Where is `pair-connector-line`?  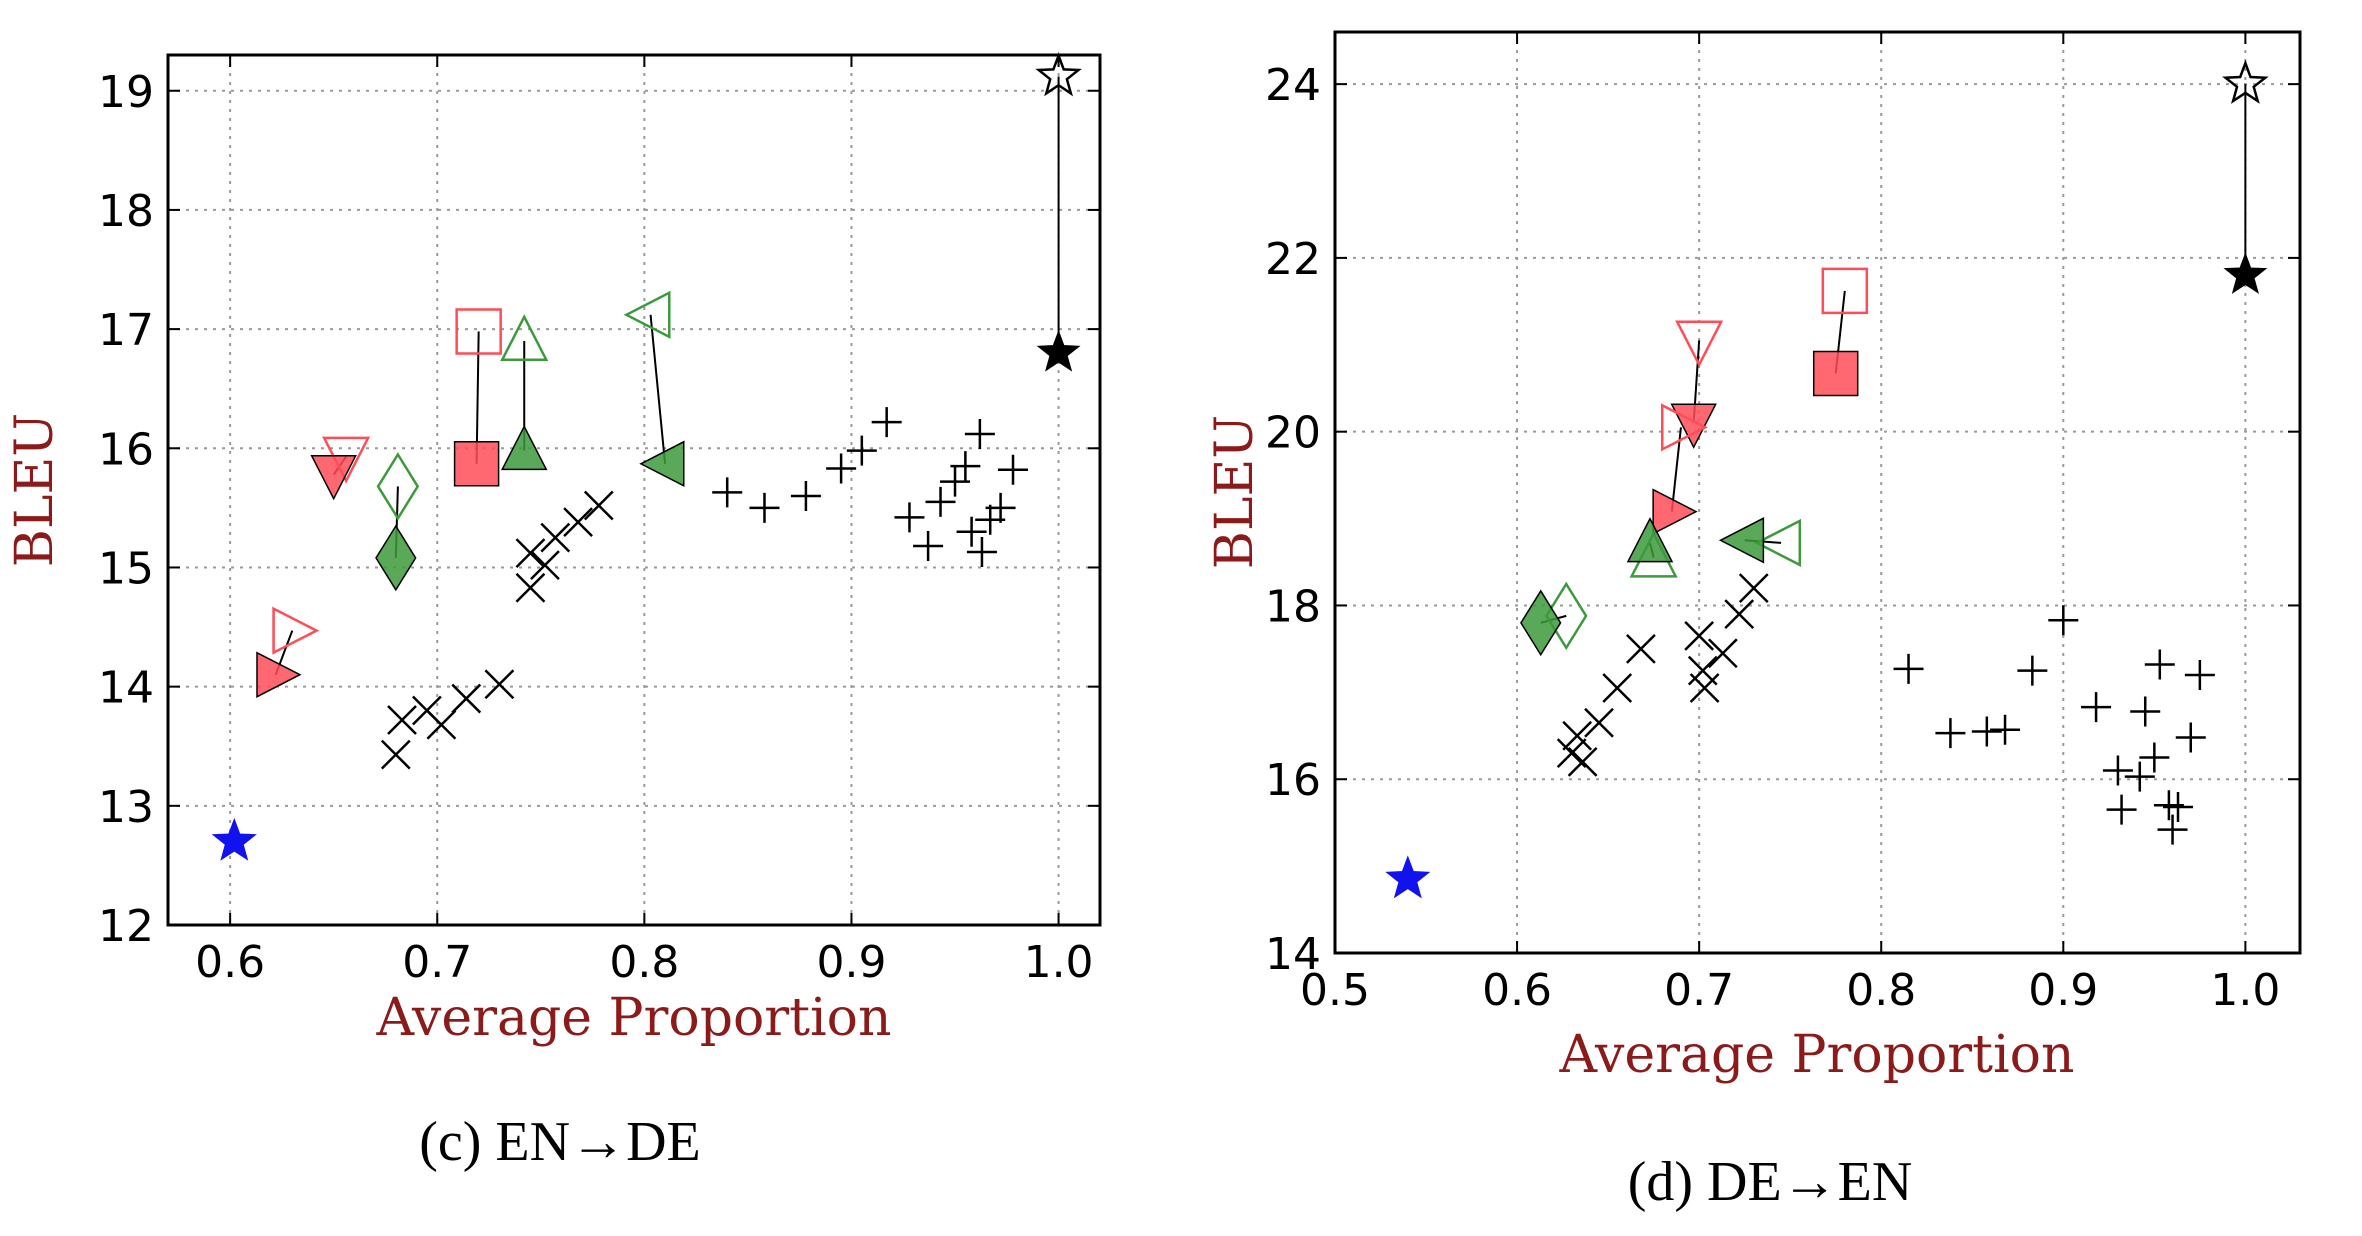
pair-connector-line is located at coordinates (658, 389).